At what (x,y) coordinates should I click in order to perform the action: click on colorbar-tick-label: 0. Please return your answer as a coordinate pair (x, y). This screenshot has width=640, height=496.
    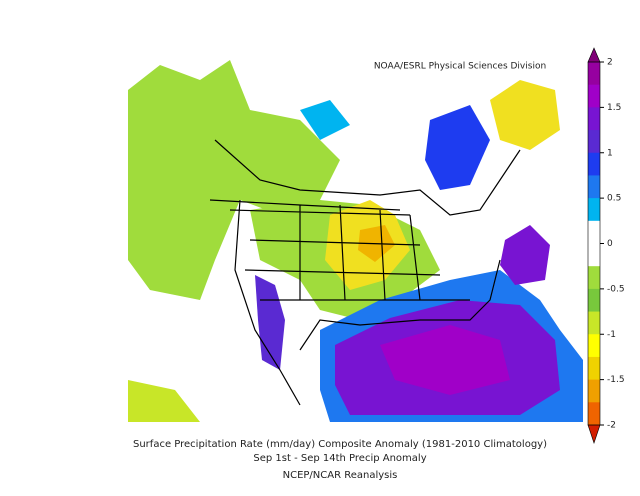
    Looking at the image, I should click on (610, 244).